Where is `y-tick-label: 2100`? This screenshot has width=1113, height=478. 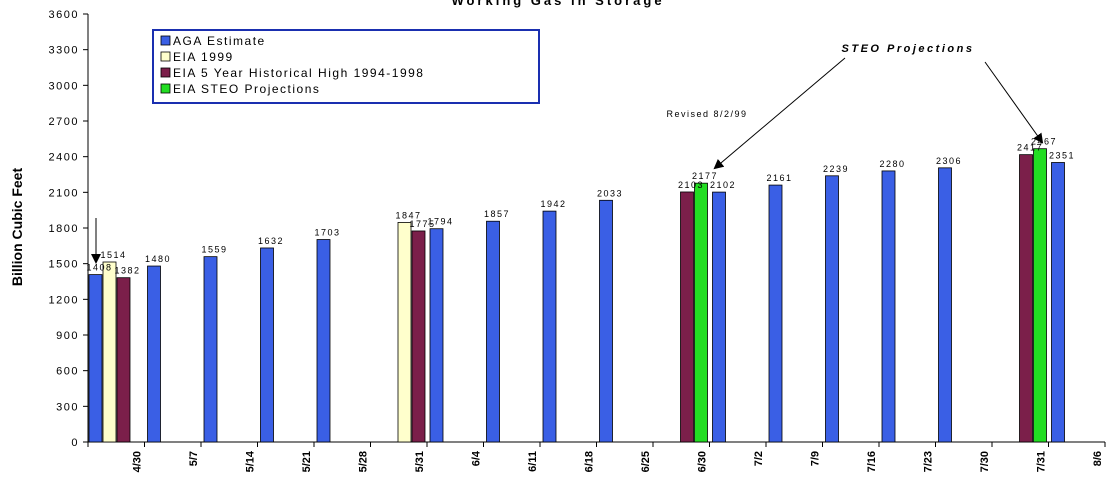 y-tick-label: 2100 is located at coordinates (64, 193).